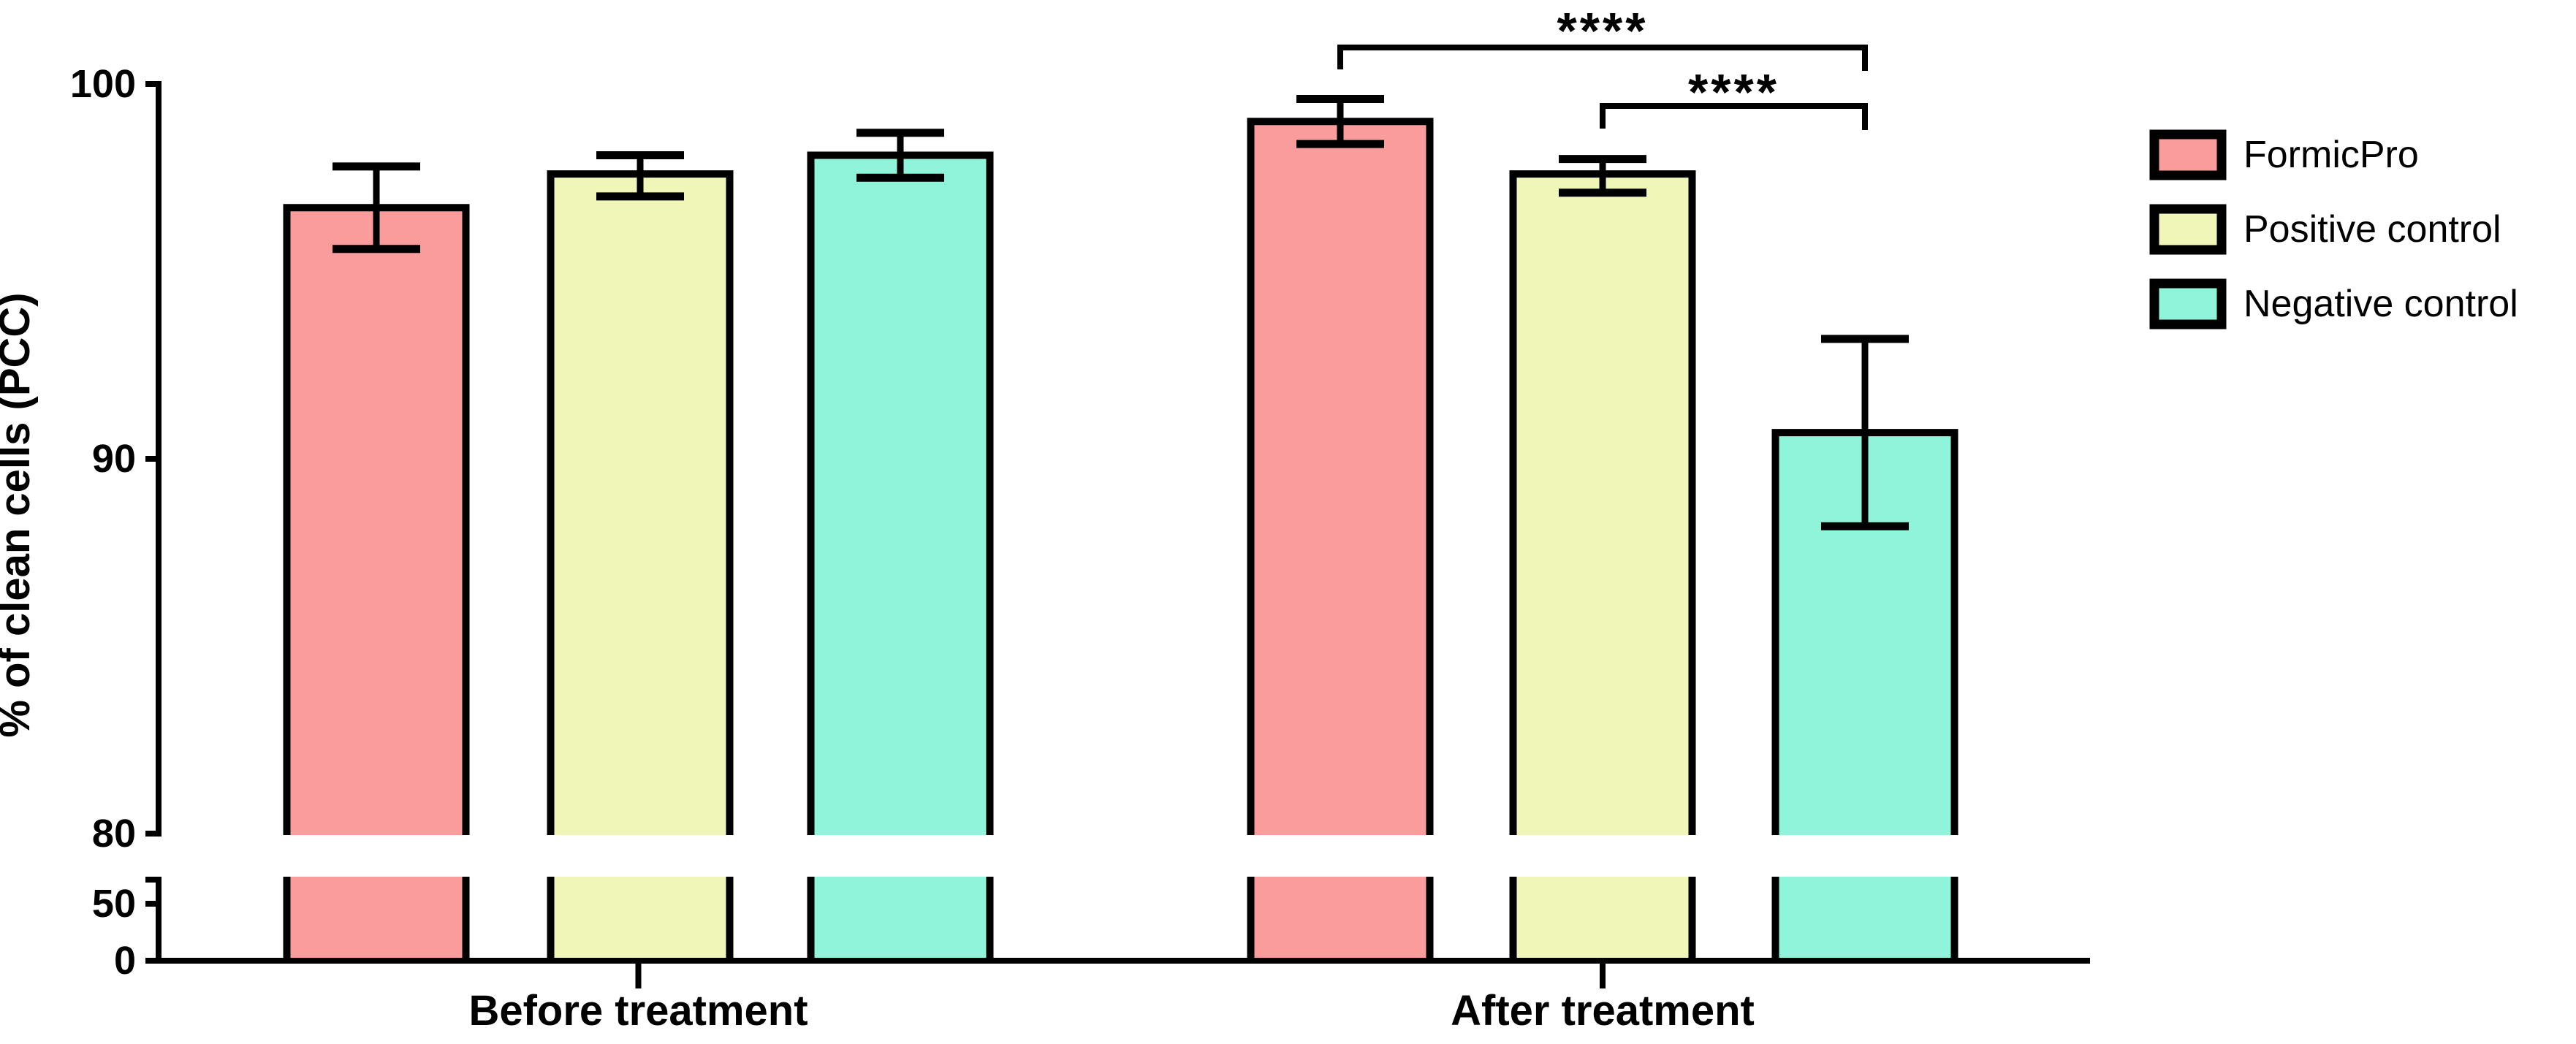  I want to click on bar-base-before-treatment-formicpro, so click(376, 919).